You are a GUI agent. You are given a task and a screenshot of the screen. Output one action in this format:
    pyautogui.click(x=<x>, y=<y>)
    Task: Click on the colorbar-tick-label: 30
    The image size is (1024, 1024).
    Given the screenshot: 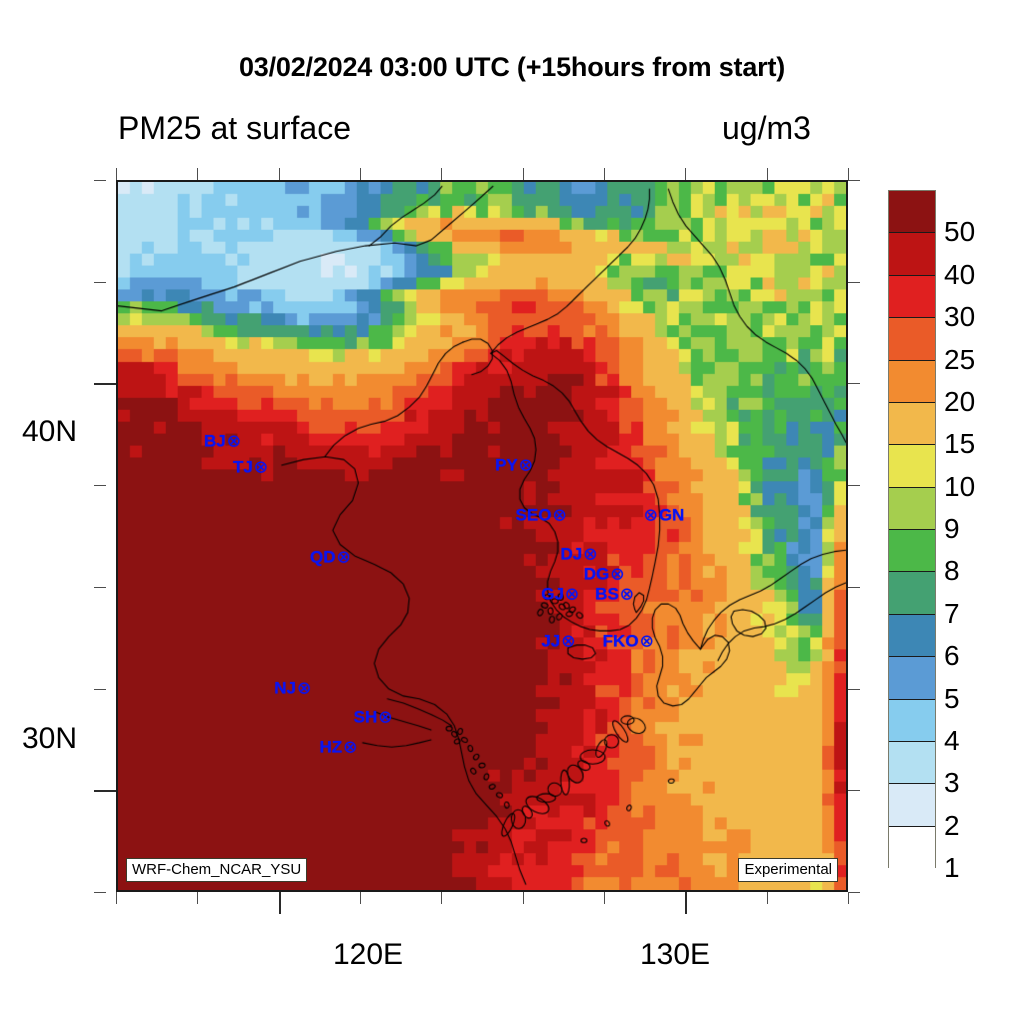 What is the action you would take?
    pyautogui.click(x=960, y=317)
    